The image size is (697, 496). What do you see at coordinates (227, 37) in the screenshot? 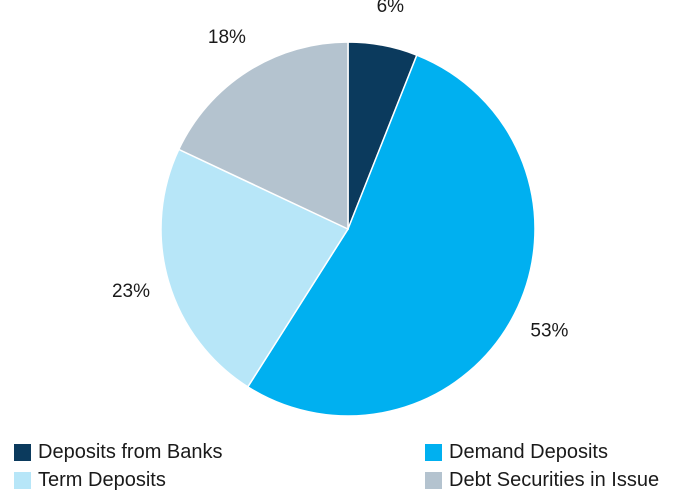
I see `slice-label-debt-securities-in-issue: 18%` at bounding box center [227, 37].